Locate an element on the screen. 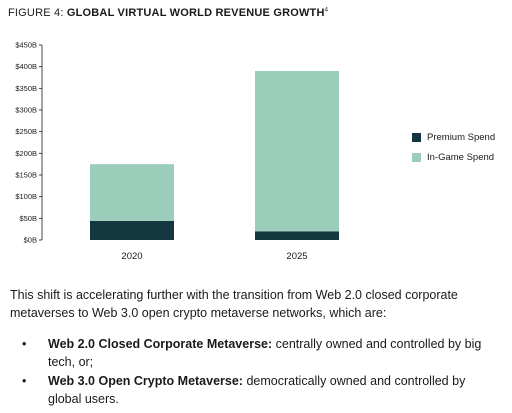 The height and width of the screenshot is (413, 512). legend-swatch-premium is located at coordinates (416, 137).